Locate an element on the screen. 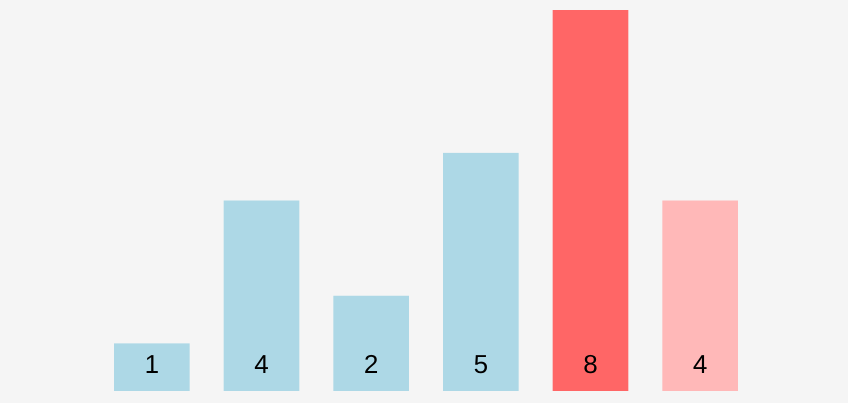 Image resolution: width=848 pixels, height=403 pixels. data-label: 8 is located at coordinates (590, 364).